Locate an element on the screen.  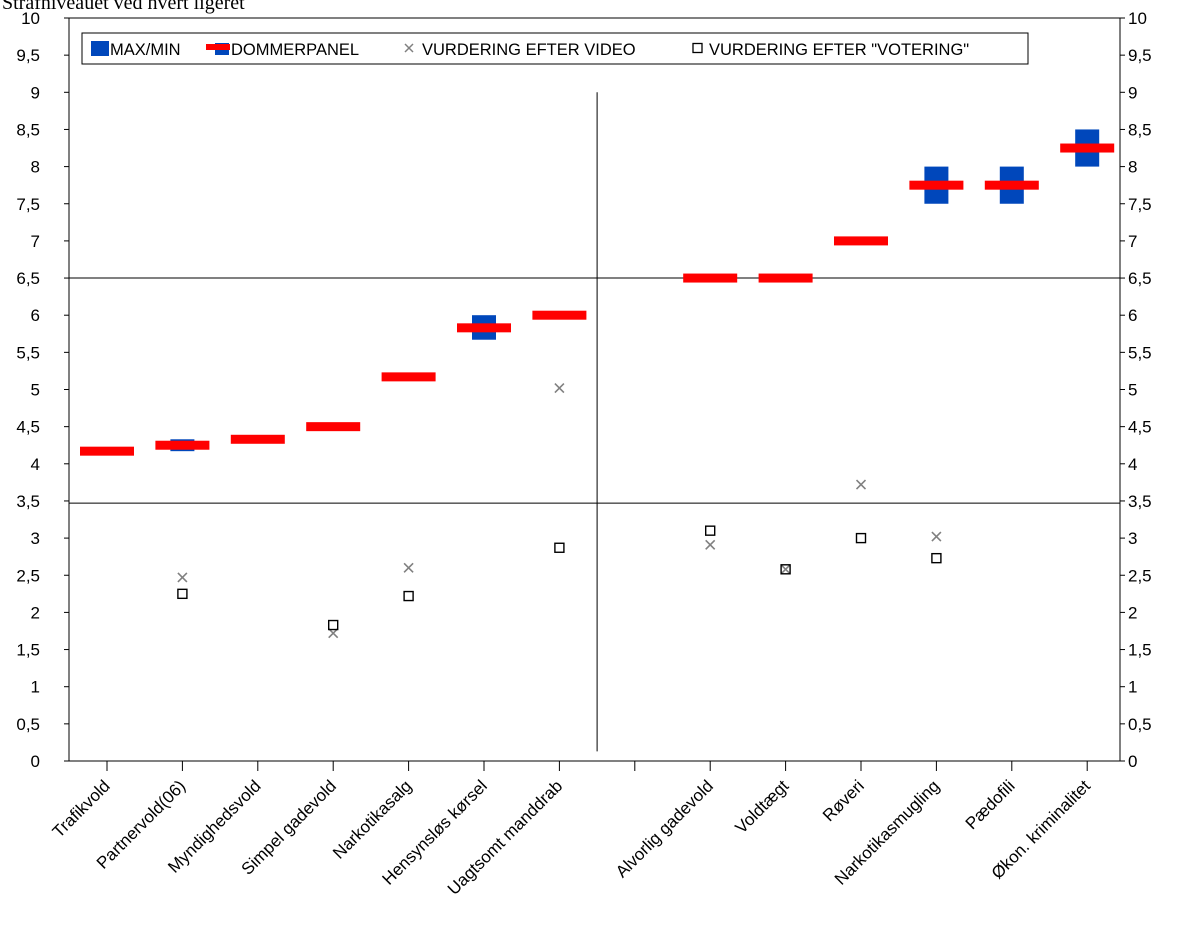
legend-label-dommerpanel: DOMMERPANEL is located at coordinates (295, 50).